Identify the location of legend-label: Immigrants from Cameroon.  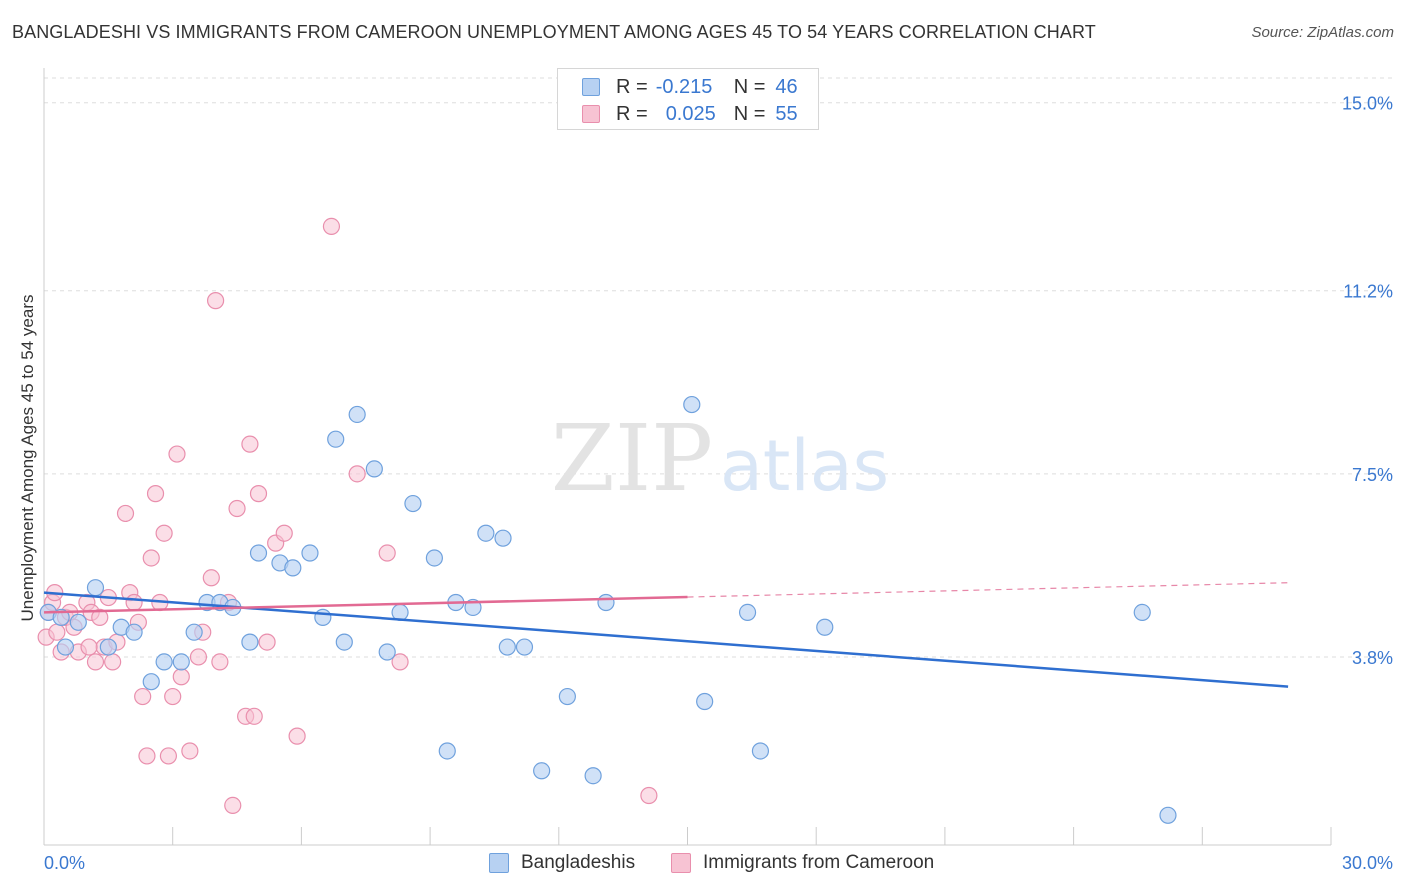
(819, 862).